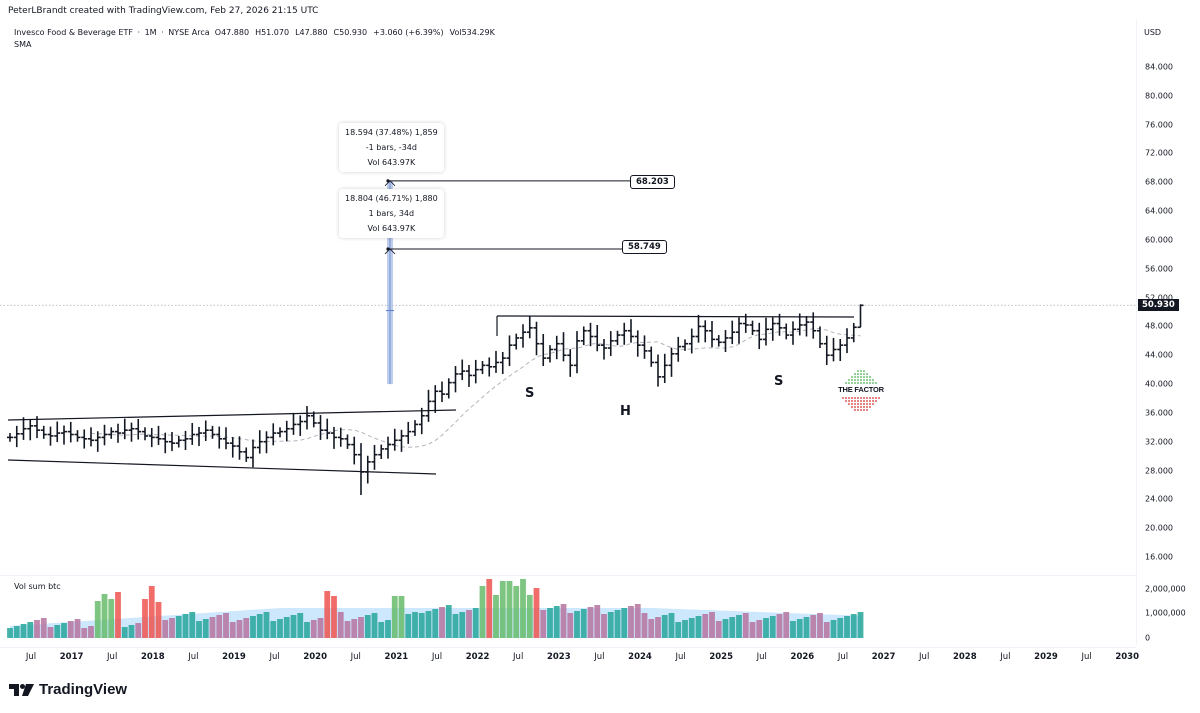 Image resolution: width=1200 pixels, height=713 pixels. What do you see at coordinates (83, 689) in the screenshot?
I see `tradingview-wordmark: TradingView` at bounding box center [83, 689].